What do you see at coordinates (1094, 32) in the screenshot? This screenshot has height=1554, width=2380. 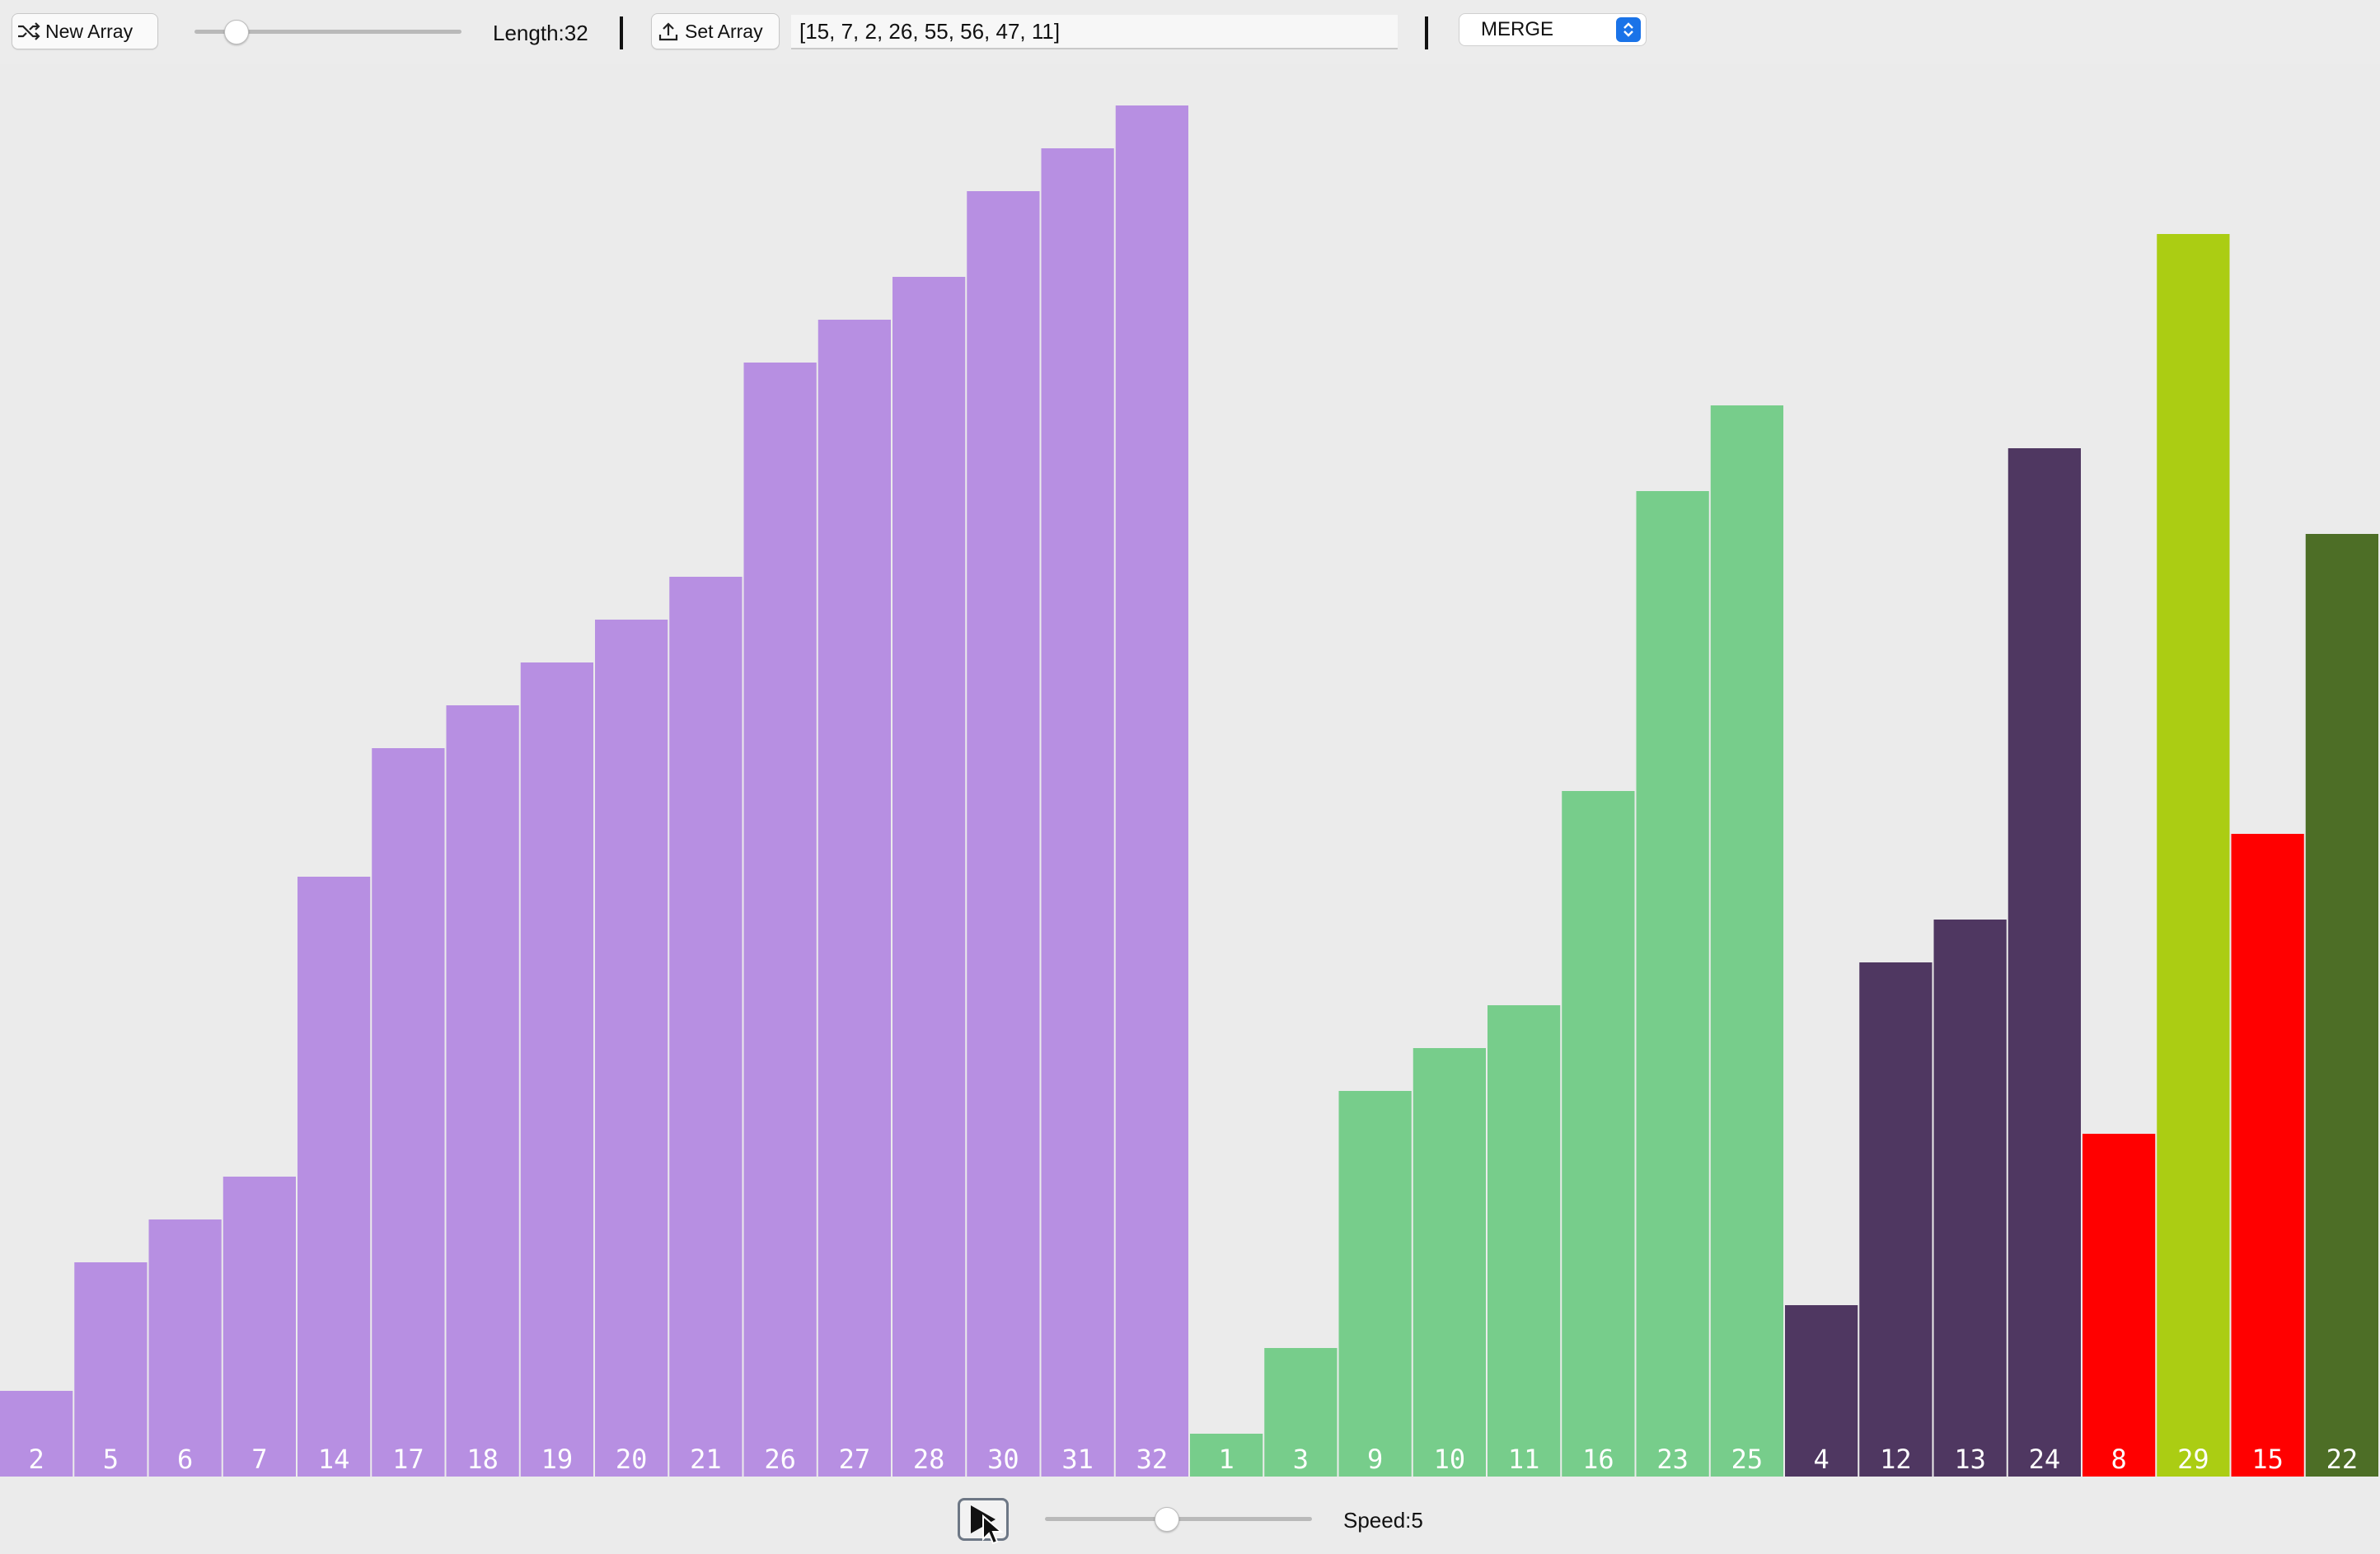 I see `array-input` at bounding box center [1094, 32].